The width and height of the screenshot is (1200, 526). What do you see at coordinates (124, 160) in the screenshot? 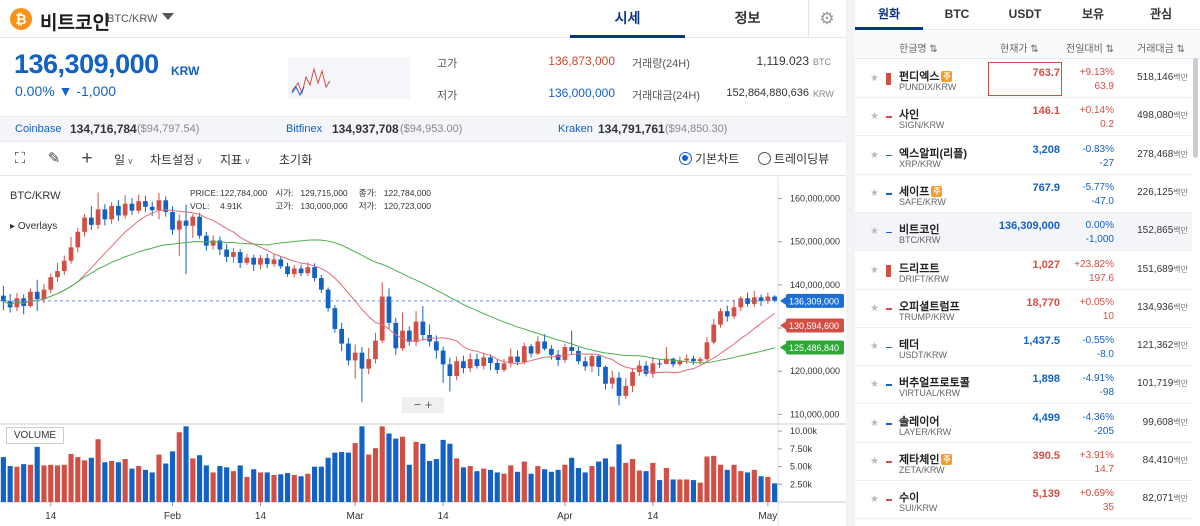
I see `interval-menu: 일 ∨` at bounding box center [124, 160].